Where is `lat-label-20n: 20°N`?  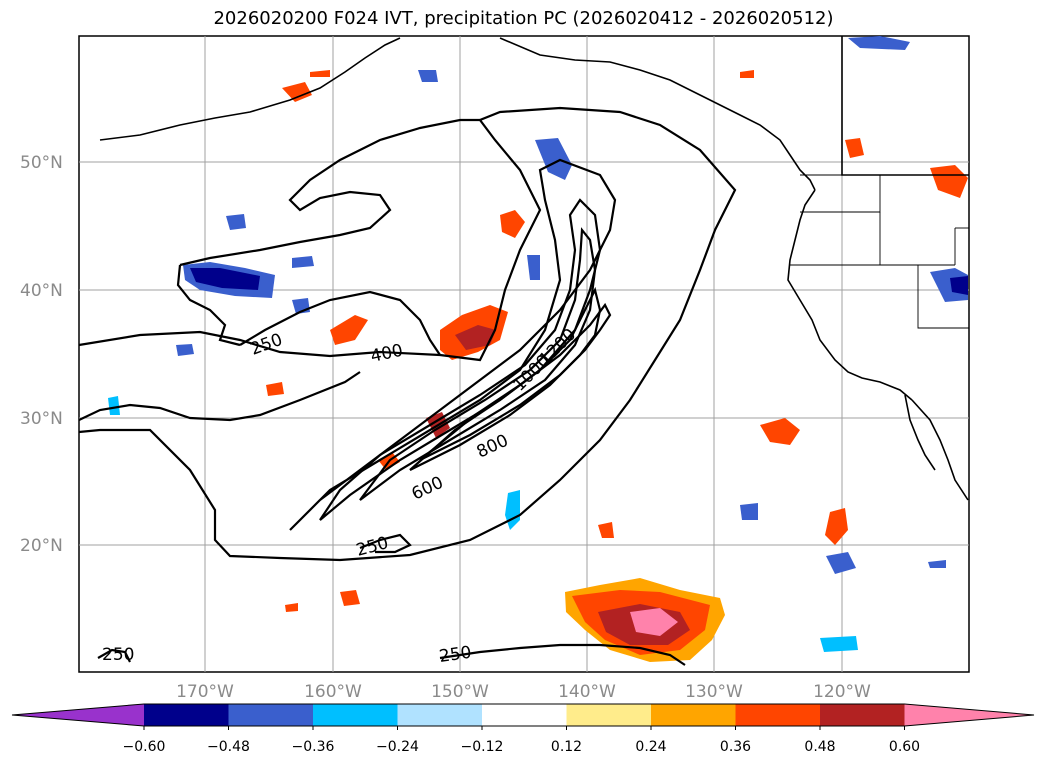
lat-label-20n: 20°N is located at coordinates (41, 546).